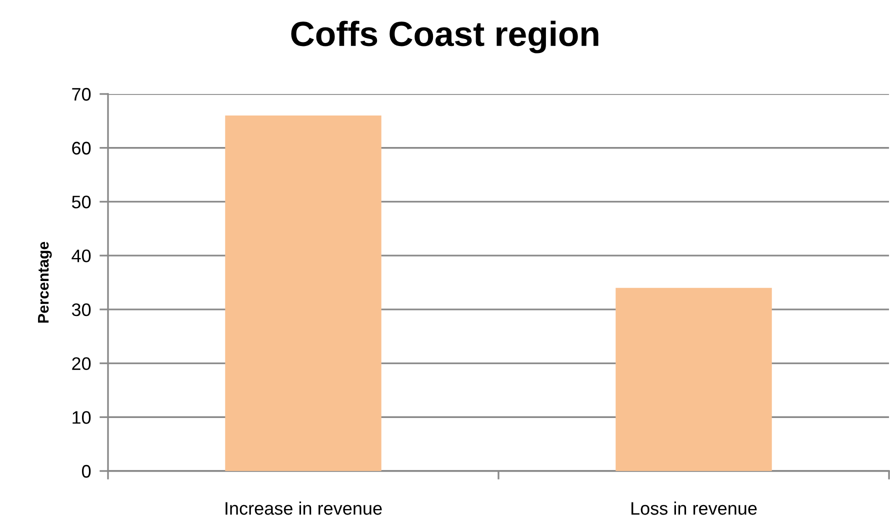  Describe the element at coordinates (81, 94) in the screenshot. I see `y-tick-label: 70` at that location.